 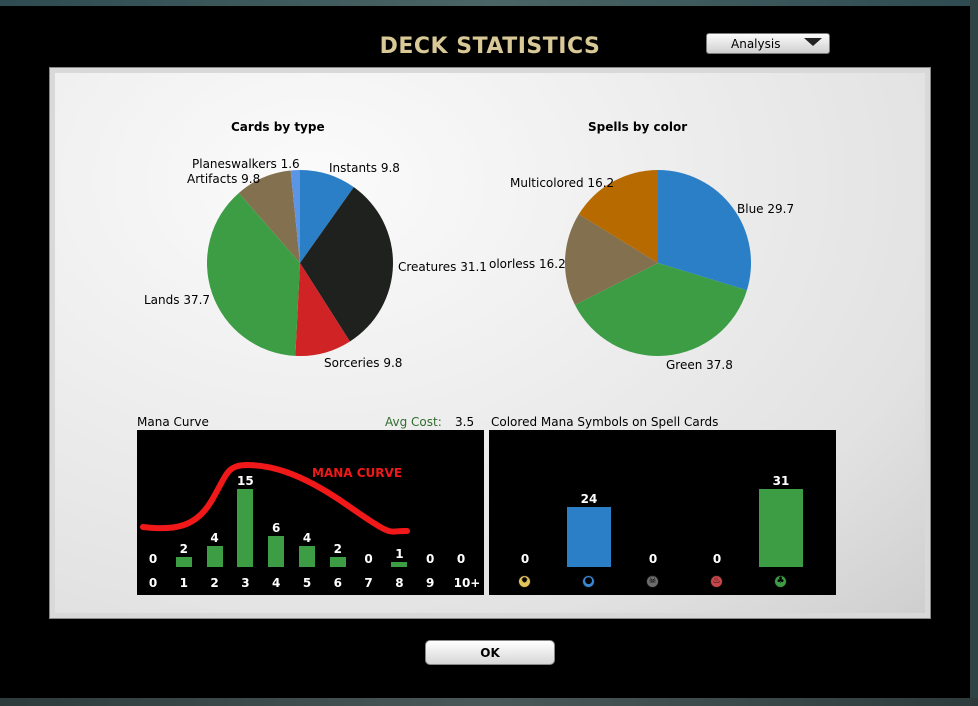 What do you see at coordinates (605, 422) in the screenshot?
I see `colored-symbols-caption: Colored Mana Symbols on Spell Cards` at bounding box center [605, 422].